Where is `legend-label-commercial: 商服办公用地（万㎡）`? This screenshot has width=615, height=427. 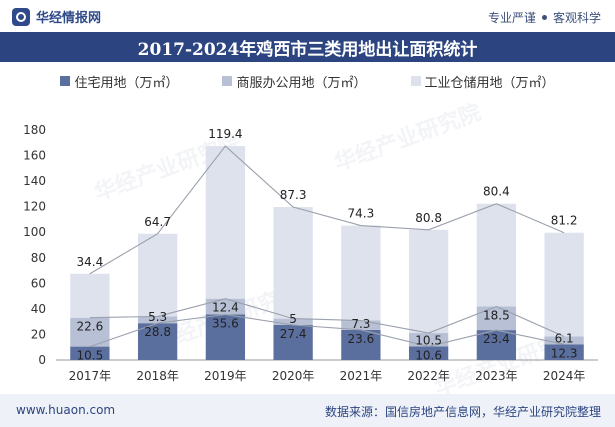
legend-label-commercial: 商服办公用地（万㎡） is located at coordinates (301, 83).